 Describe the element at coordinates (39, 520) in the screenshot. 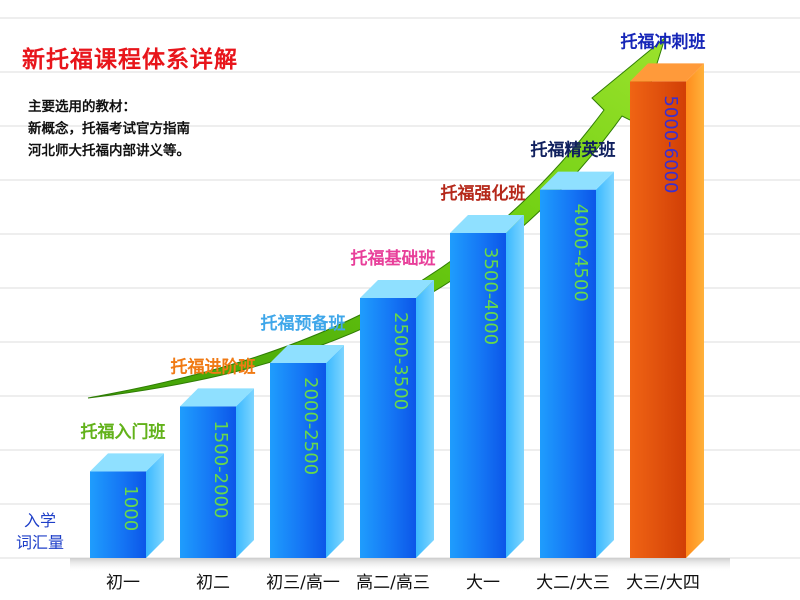

I see `y-axis-label-line-1: 入学` at that location.